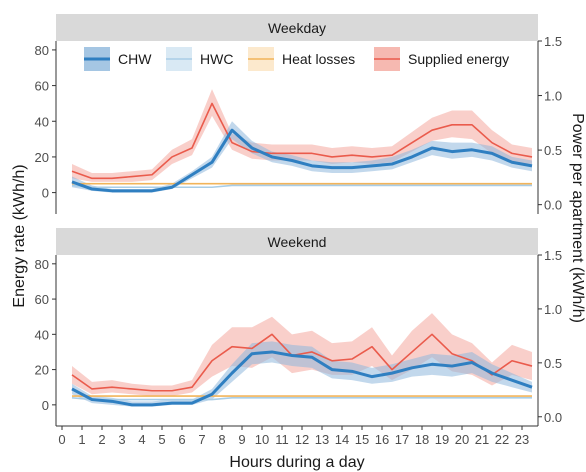 The width and height of the screenshot is (586, 472). What do you see at coordinates (282, 439) in the screenshot?
I see `x-tick-label: 11` at bounding box center [282, 439].